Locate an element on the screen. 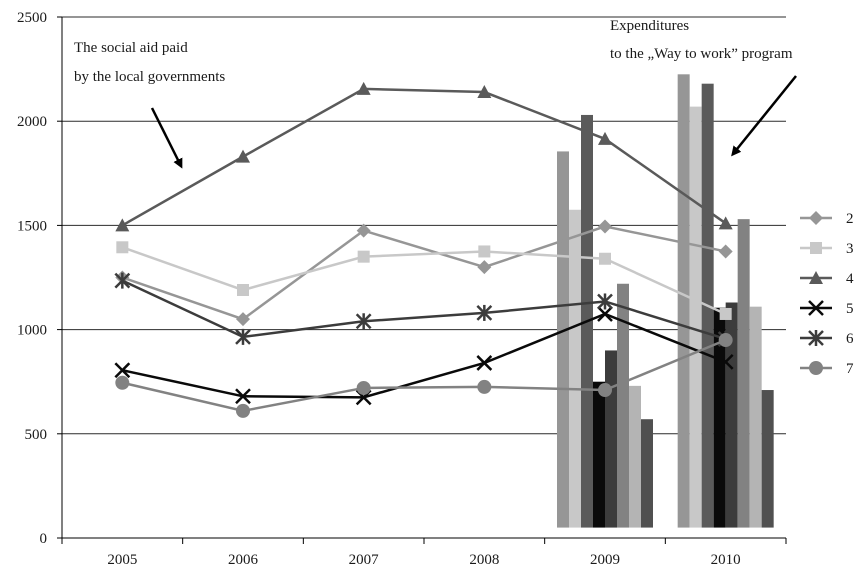 This screenshot has height=568, width=861. x-tick-label: 2009 is located at coordinates (605, 560).